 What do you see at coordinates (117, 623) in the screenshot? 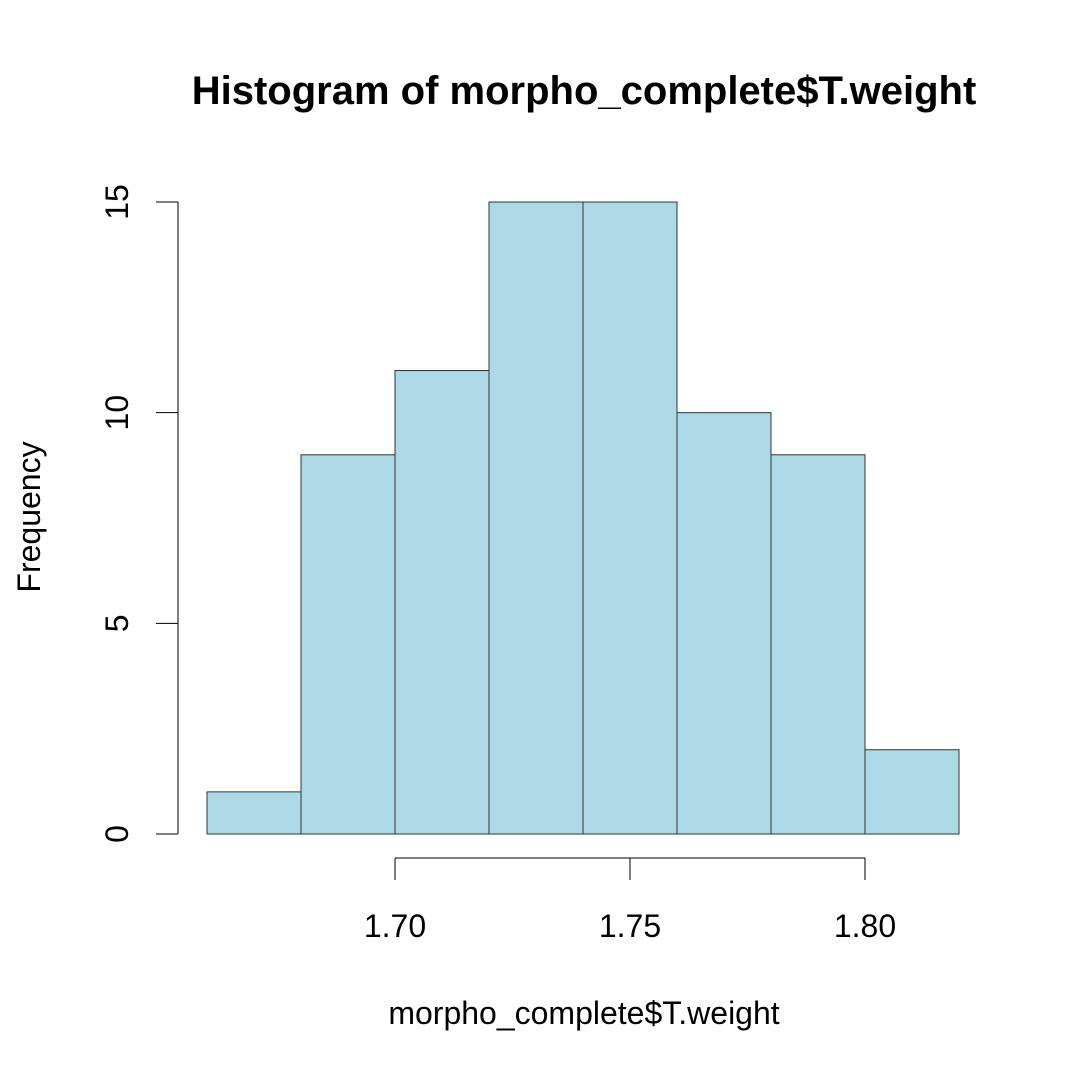
I see `y-tick-label: 5` at bounding box center [117, 623].